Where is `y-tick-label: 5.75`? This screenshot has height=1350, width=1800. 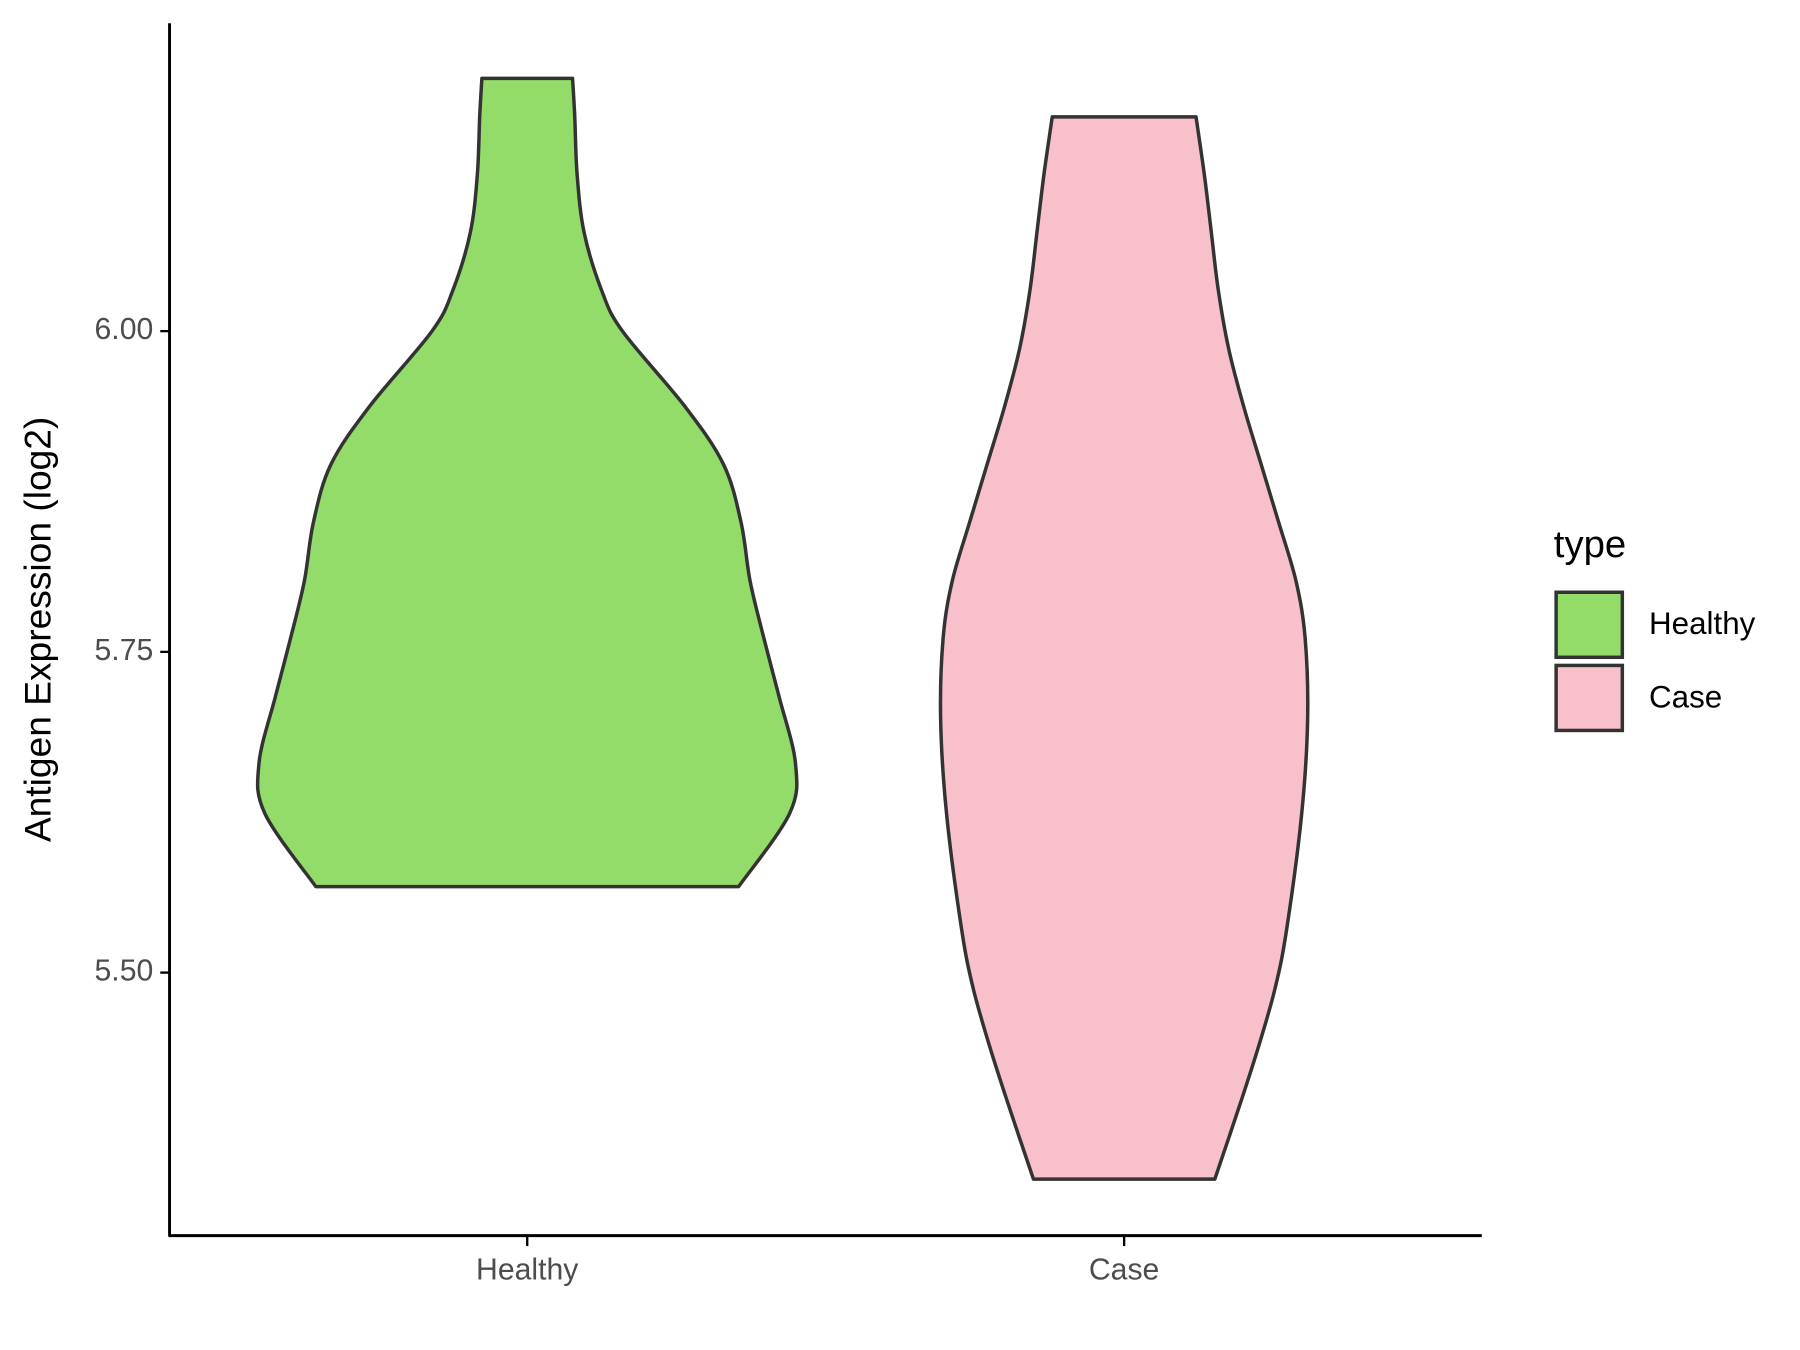 y-tick-label: 5.75 is located at coordinates (124, 650).